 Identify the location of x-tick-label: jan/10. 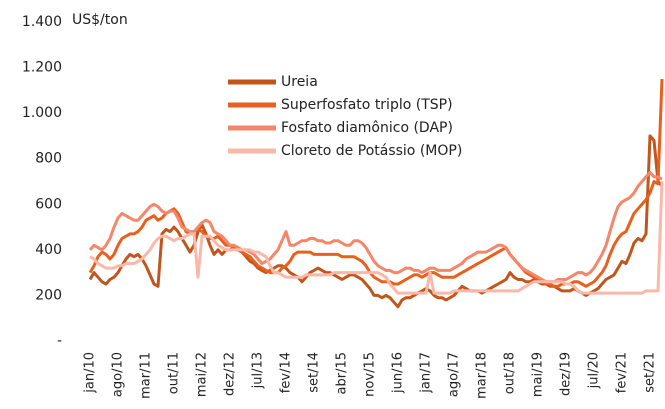
(90, 373).